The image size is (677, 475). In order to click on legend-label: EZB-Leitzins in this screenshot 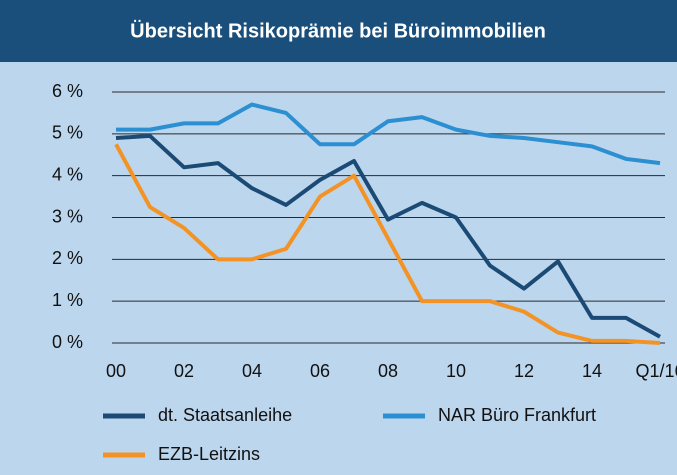, I will do `click(209, 454)`.